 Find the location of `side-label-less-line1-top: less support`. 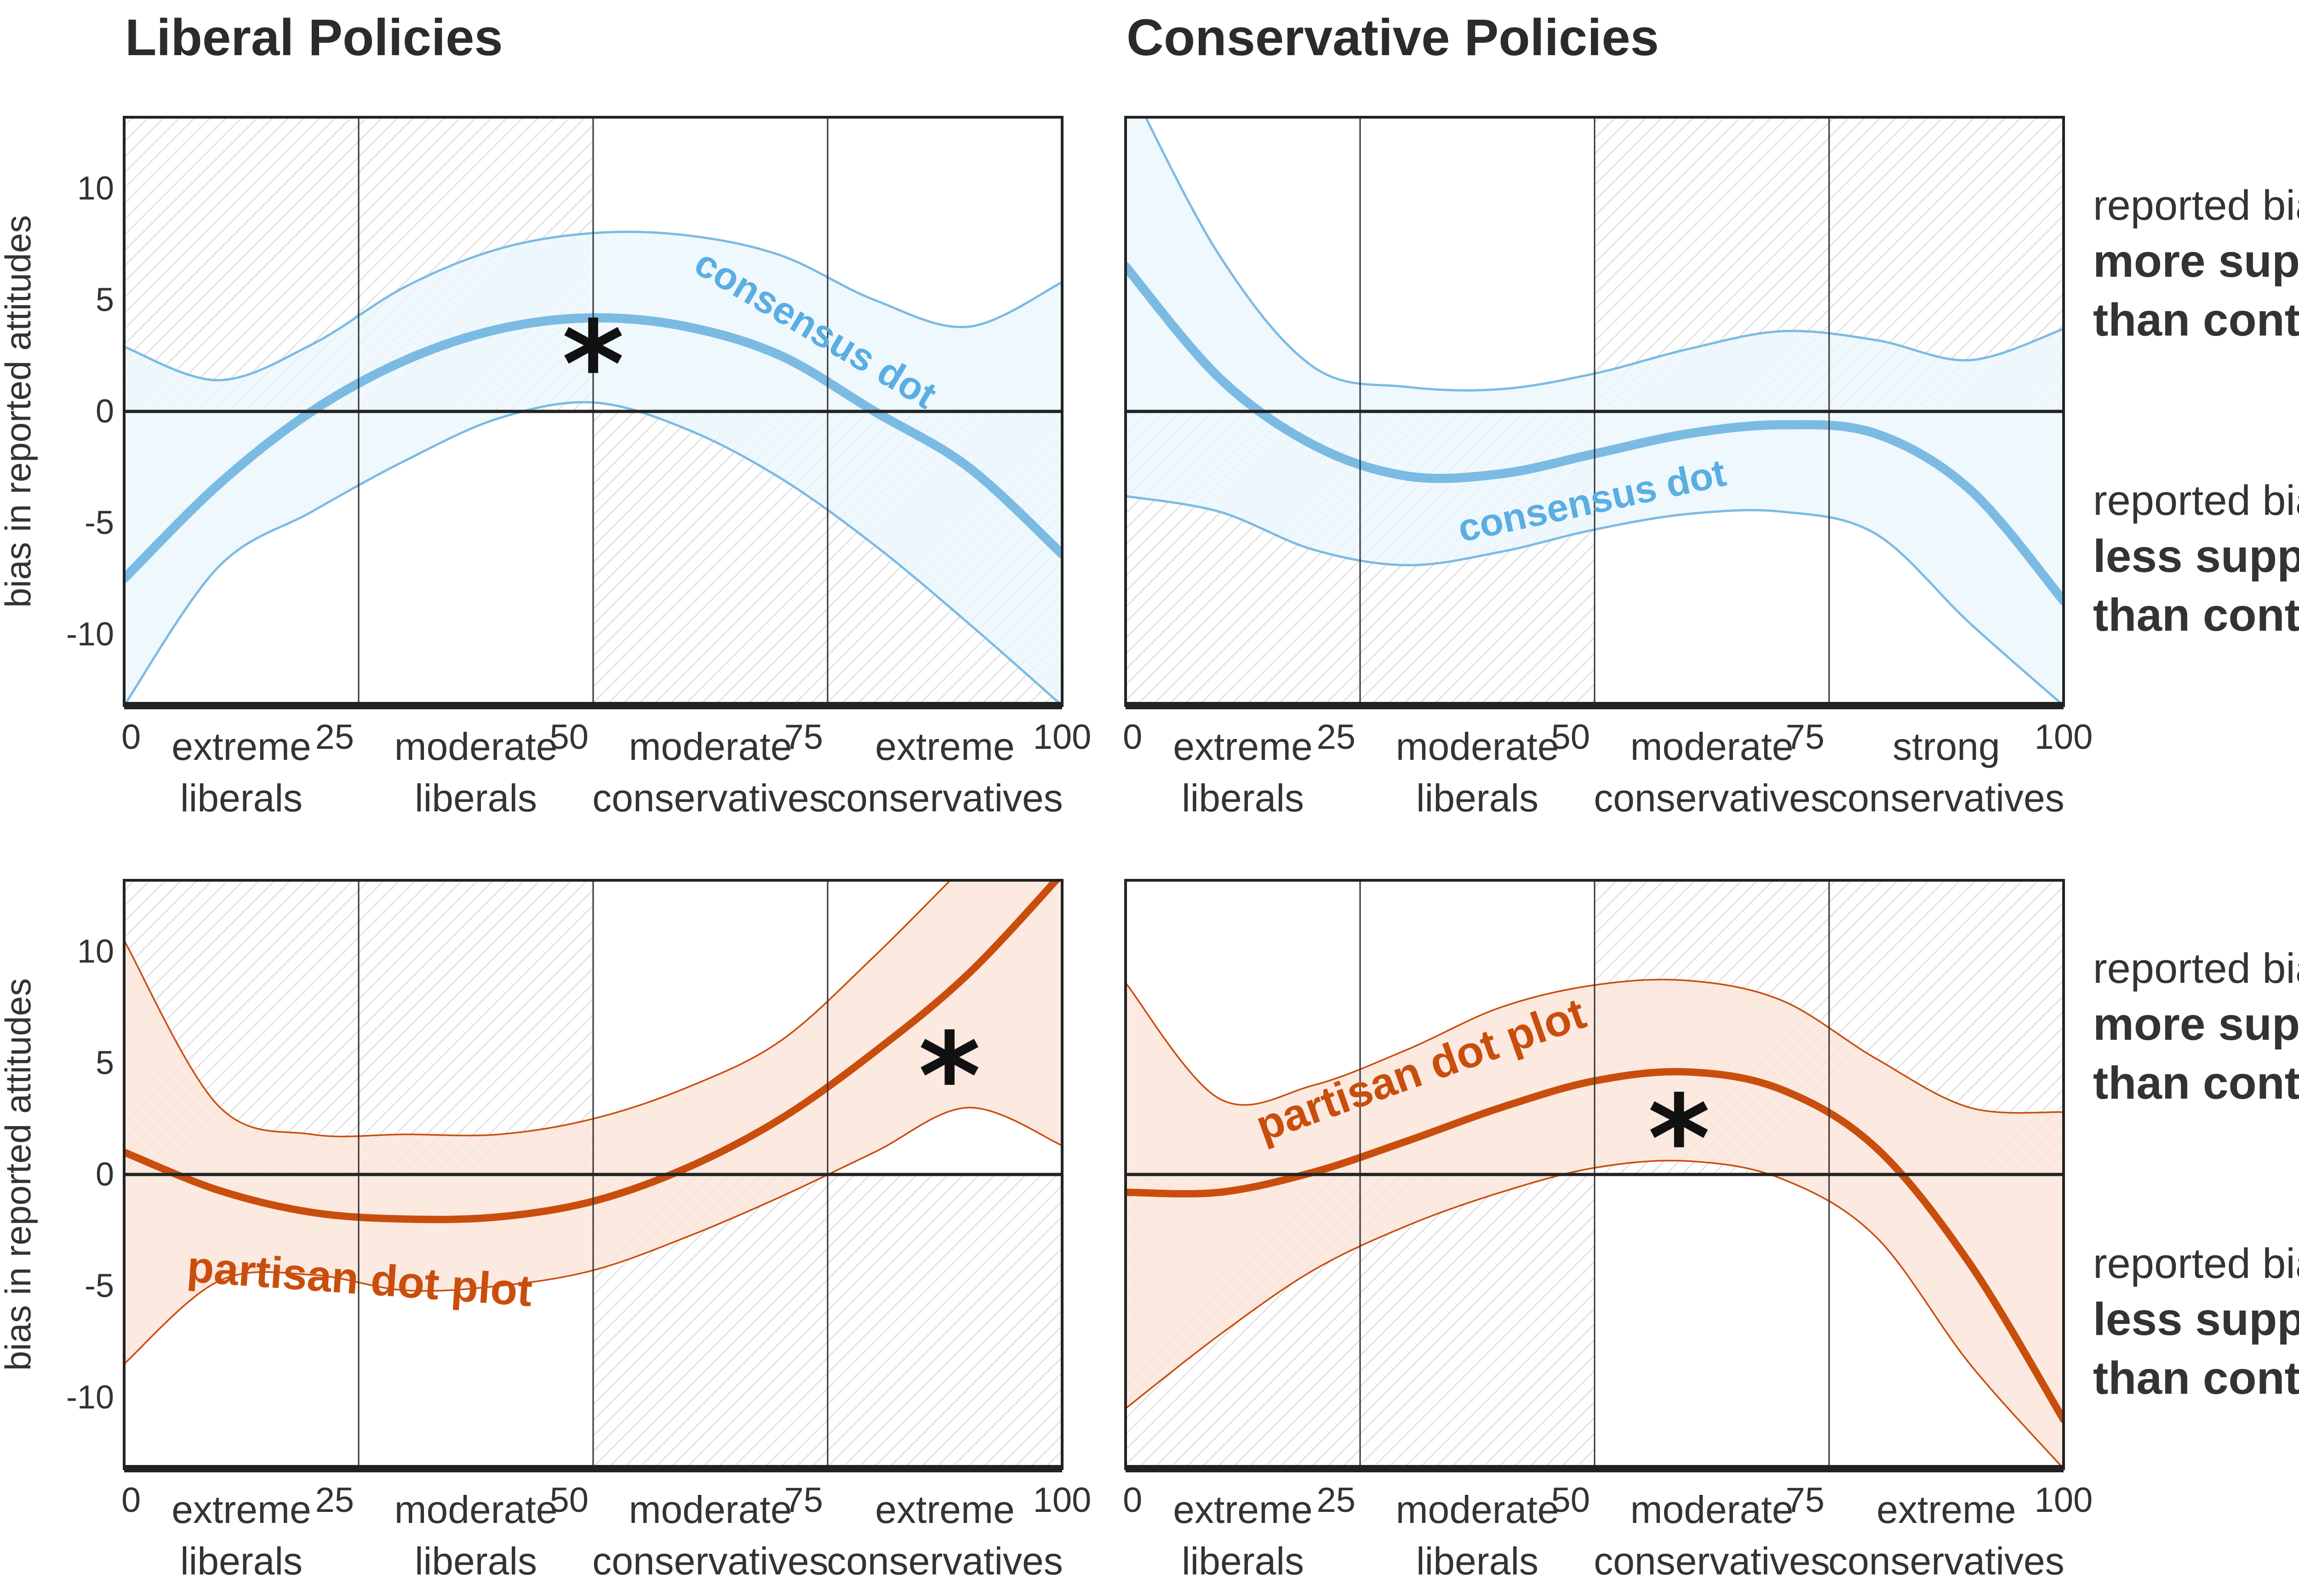

side-label-less-line1-top: less support is located at coordinates (2196, 556).